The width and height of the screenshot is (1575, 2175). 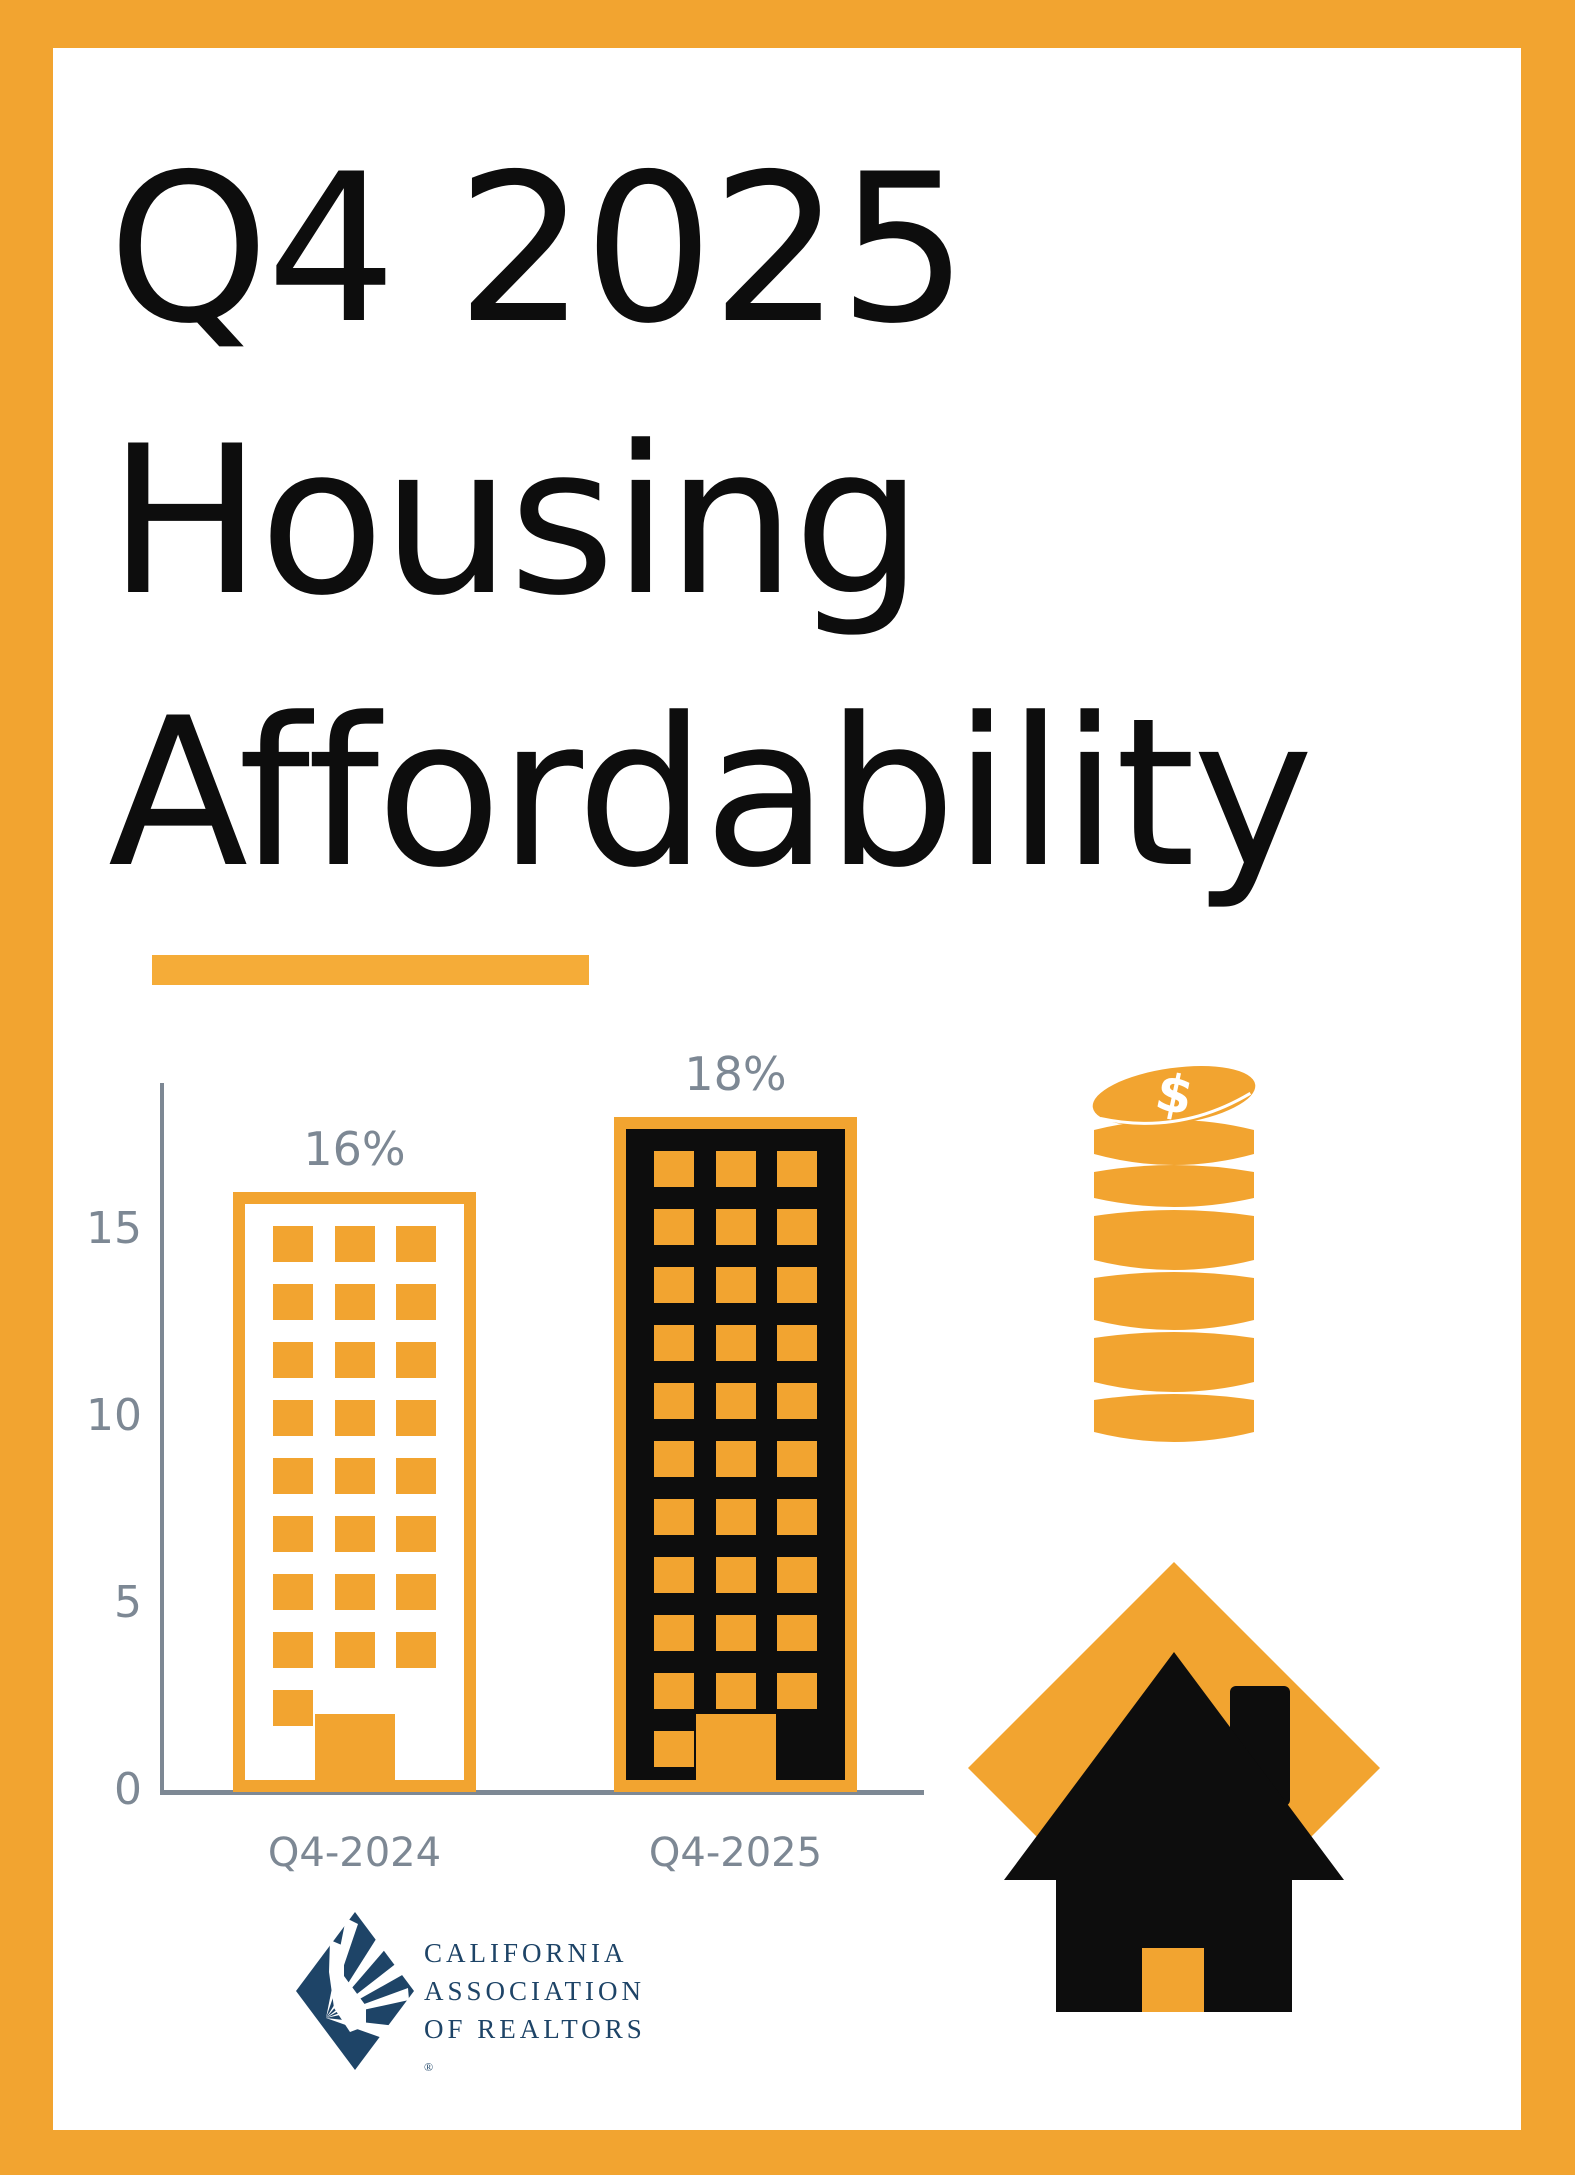 I want to click on car-logo-svg, so click(x=355, y=1991).